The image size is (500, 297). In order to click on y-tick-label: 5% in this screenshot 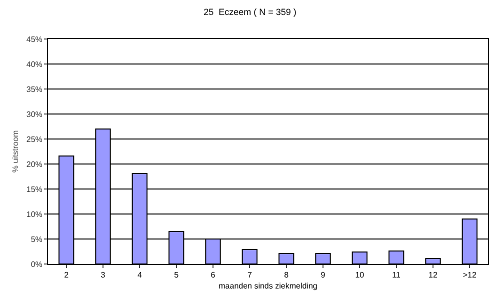, I will do `click(36, 239)`.